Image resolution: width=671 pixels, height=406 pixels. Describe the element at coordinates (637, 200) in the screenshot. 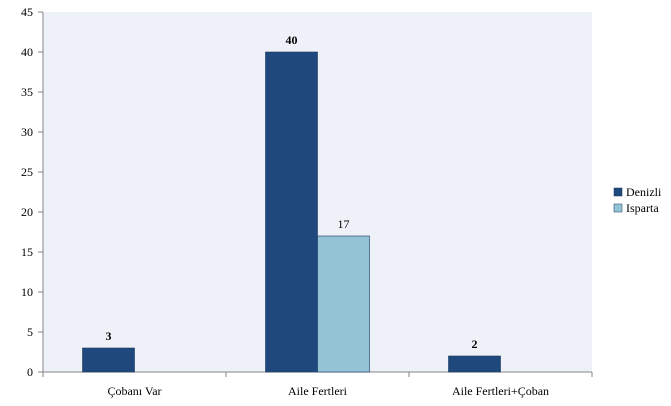

I see `legend: Denizli Isparta` at that location.